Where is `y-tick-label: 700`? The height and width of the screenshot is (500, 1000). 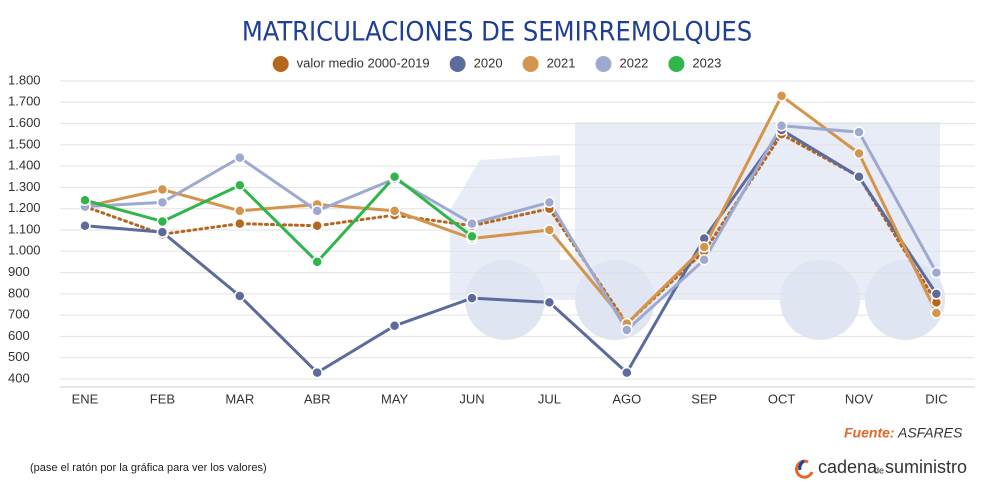
y-tick-label: 700 is located at coordinates (19, 314).